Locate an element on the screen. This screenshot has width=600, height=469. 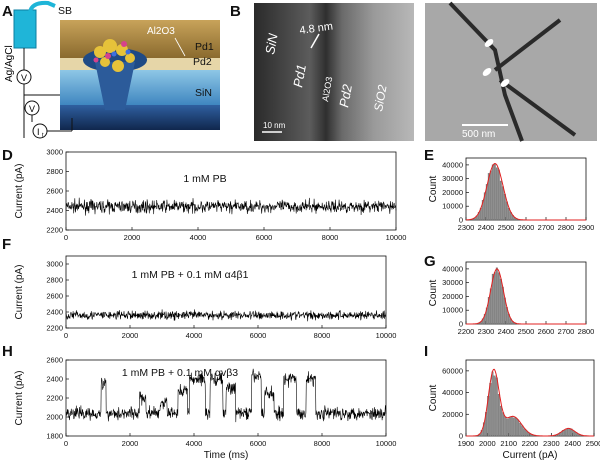
y-tick-label-f: 2400 is located at coordinates (54, 312).